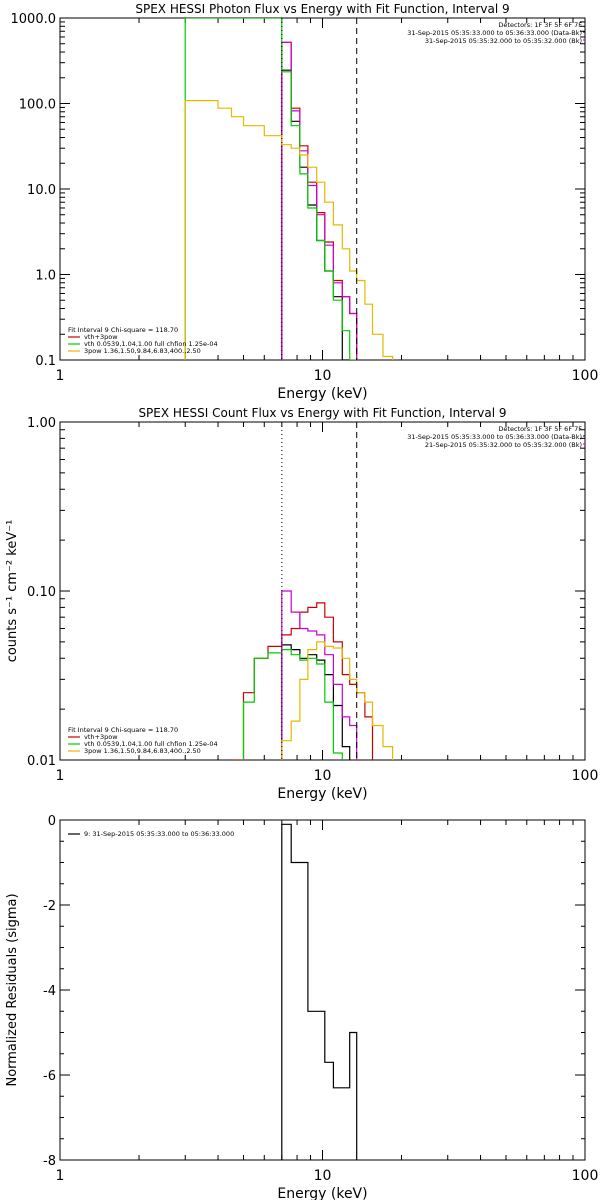  What do you see at coordinates (49, 906) in the screenshot?
I see `y-tick-label: -2` at bounding box center [49, 906].